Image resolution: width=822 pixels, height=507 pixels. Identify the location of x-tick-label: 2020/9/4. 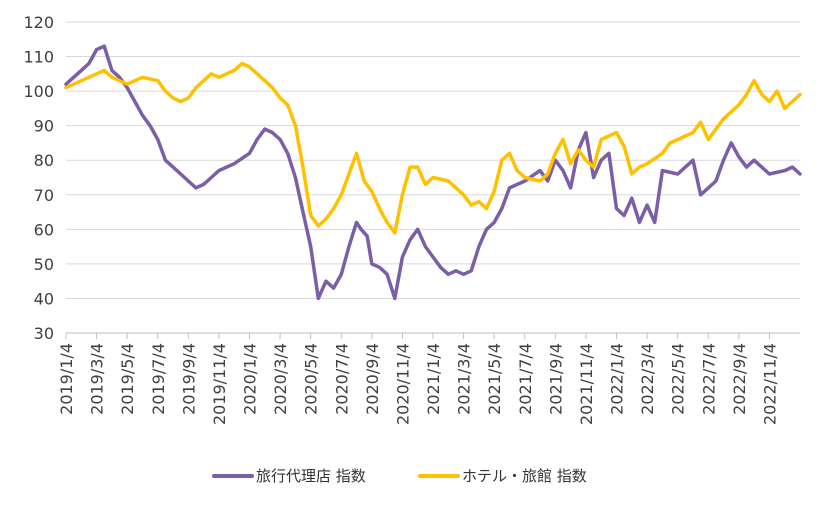
(372, 379).